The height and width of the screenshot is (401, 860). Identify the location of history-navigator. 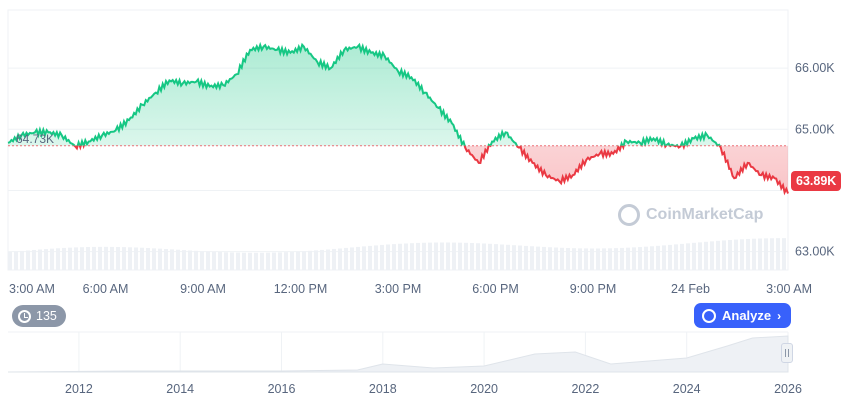
(398, 352).